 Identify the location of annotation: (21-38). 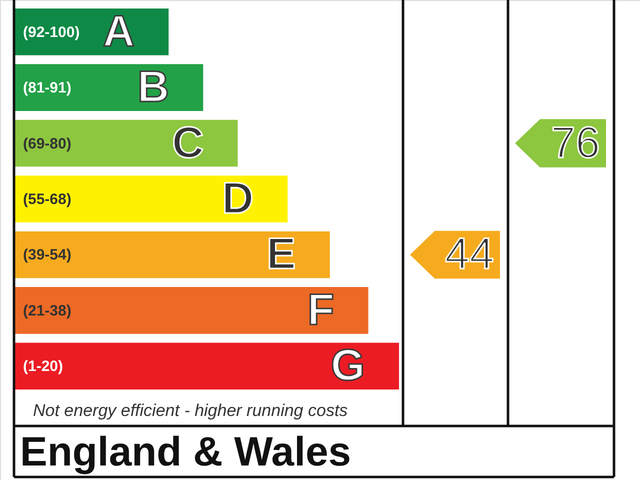
(47, 311).